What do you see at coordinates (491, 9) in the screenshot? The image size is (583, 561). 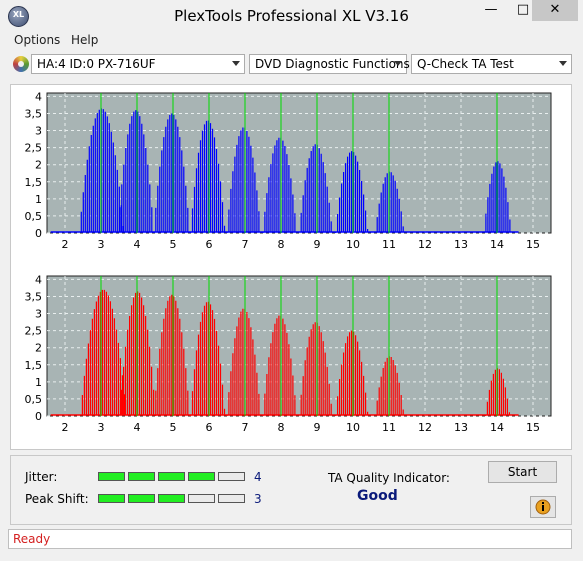 I see `minimize-icon: —` at bounding box center [491, 9].